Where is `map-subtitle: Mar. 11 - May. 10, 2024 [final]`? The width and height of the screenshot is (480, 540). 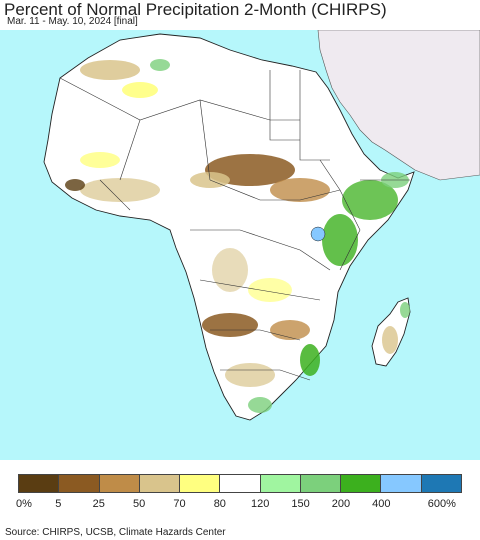 map-subtitle: Mar. 11 - May. 10, 2024 [final] is located at coordinates (72, 21).